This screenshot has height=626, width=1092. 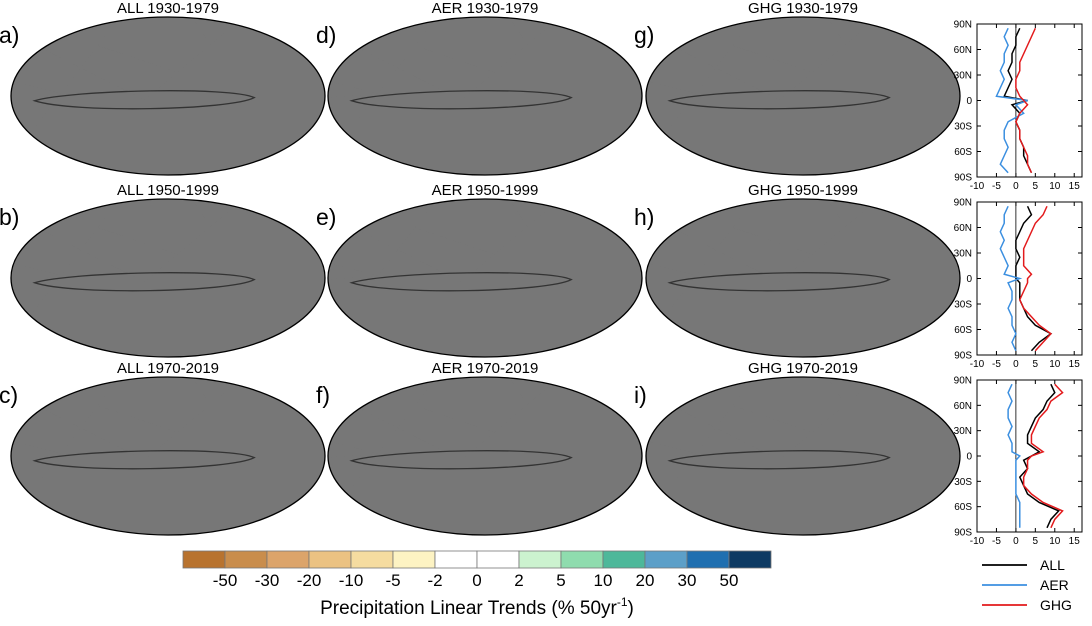 What do you see at coordinates (309, 580) in the screenshot?
I see `colorbar-label: -20` at bounding box center [309, 580].